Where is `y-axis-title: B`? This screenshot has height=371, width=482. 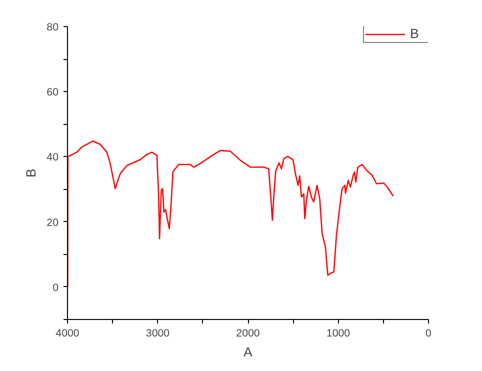
y-axis-title: B is located at coordinates (31, 173).